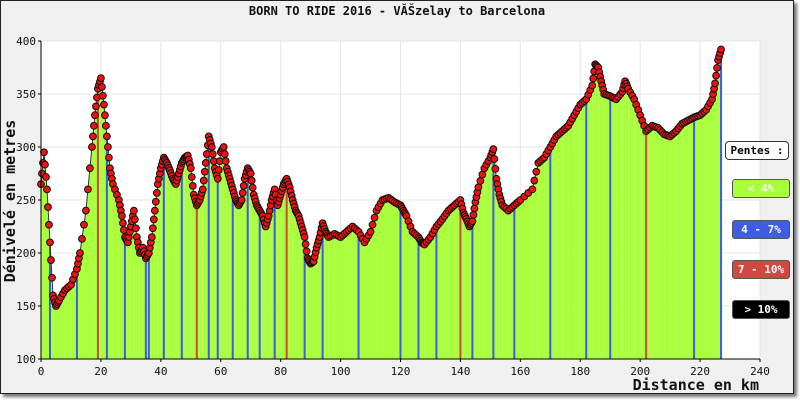 The width and height of the screenshot is (800, 400). I want to click on x-tick-label: 220, so click(700, 371).